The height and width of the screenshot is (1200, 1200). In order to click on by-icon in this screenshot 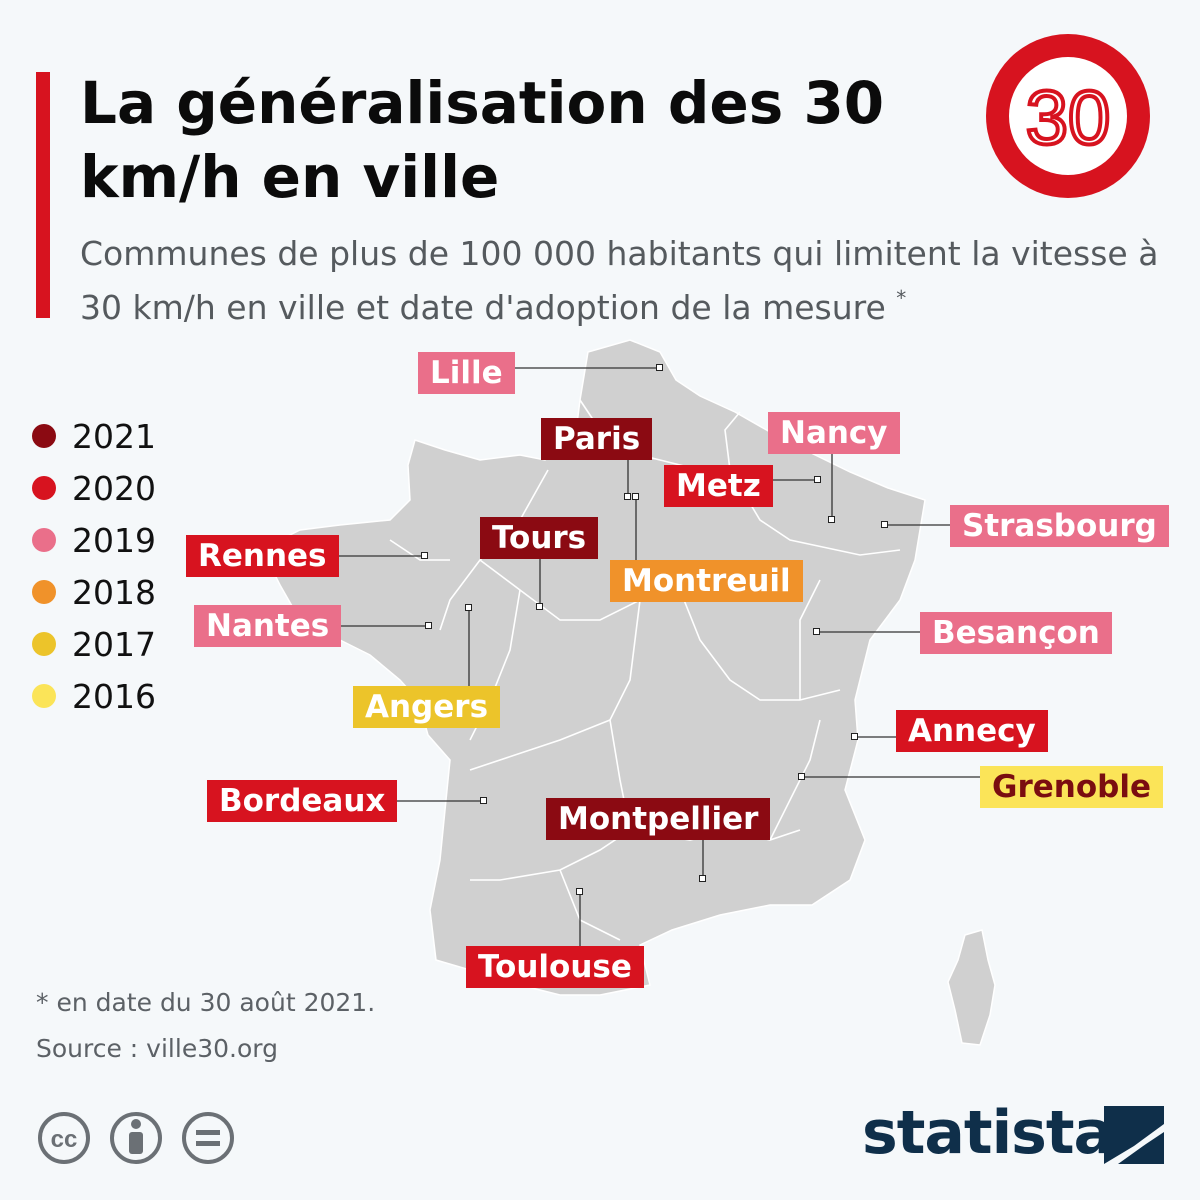, I will do `click(136, 1138)`.